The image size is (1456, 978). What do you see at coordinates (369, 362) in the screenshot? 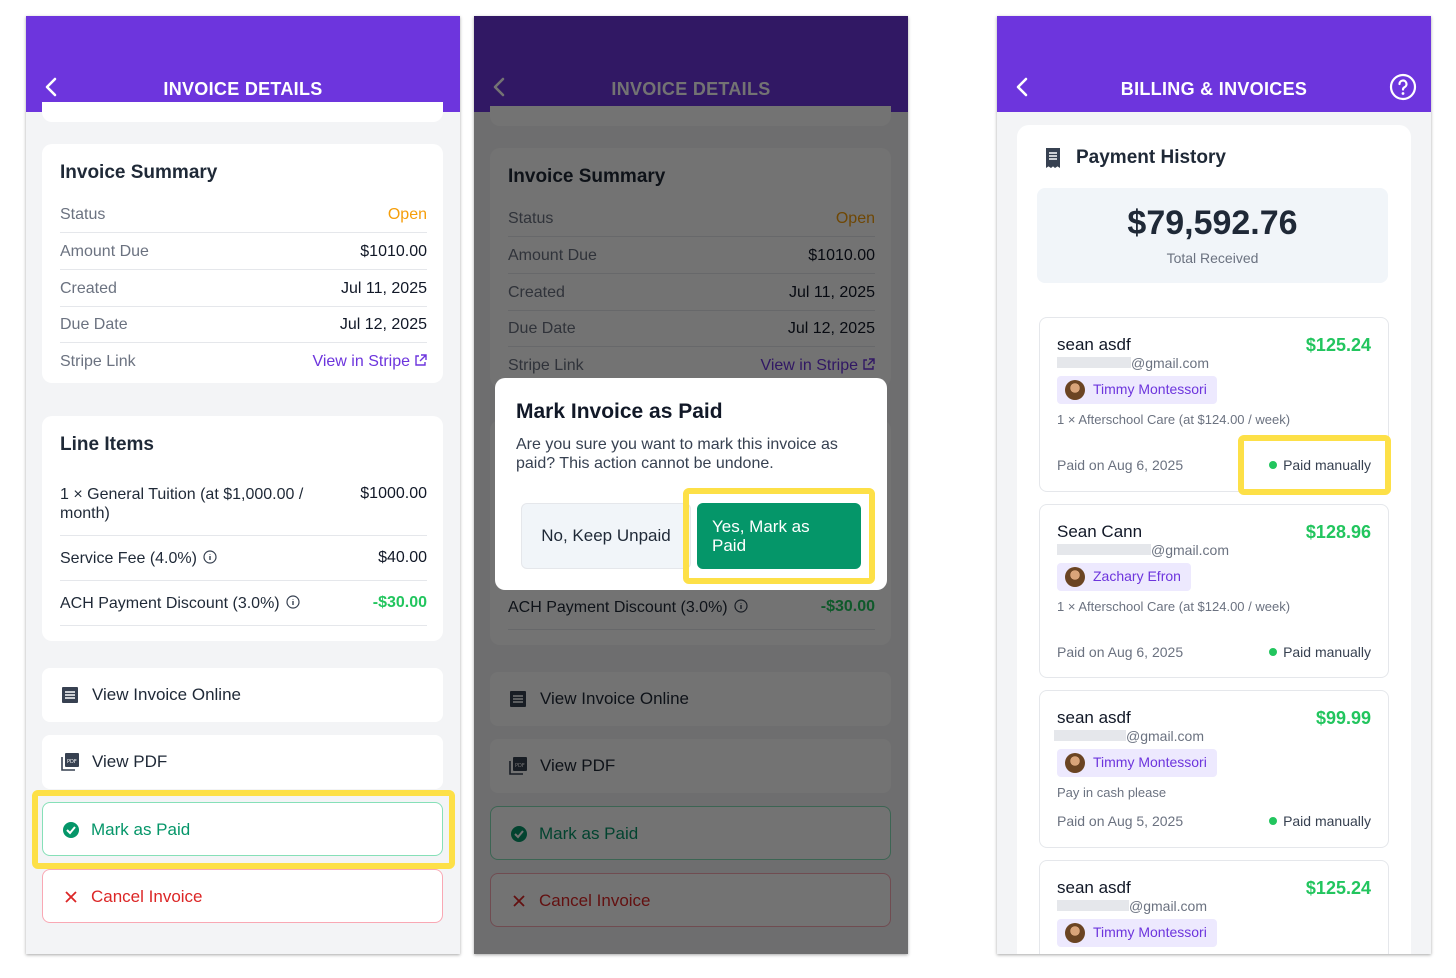
I see `view-in-stripe-link: View in Stripe` at bounding box center [369, 362].